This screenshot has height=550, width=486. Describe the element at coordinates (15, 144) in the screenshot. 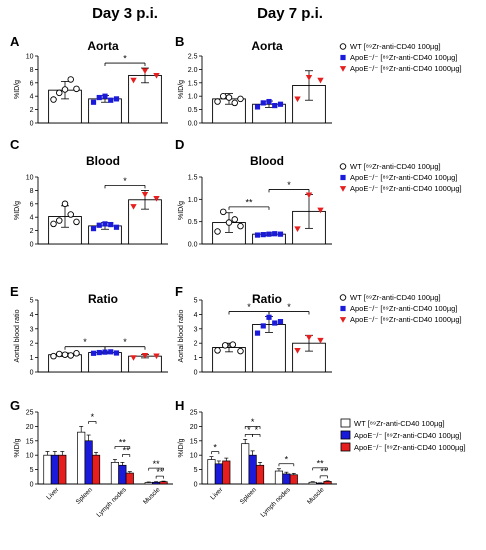

I see `panel-label: C` at that location.